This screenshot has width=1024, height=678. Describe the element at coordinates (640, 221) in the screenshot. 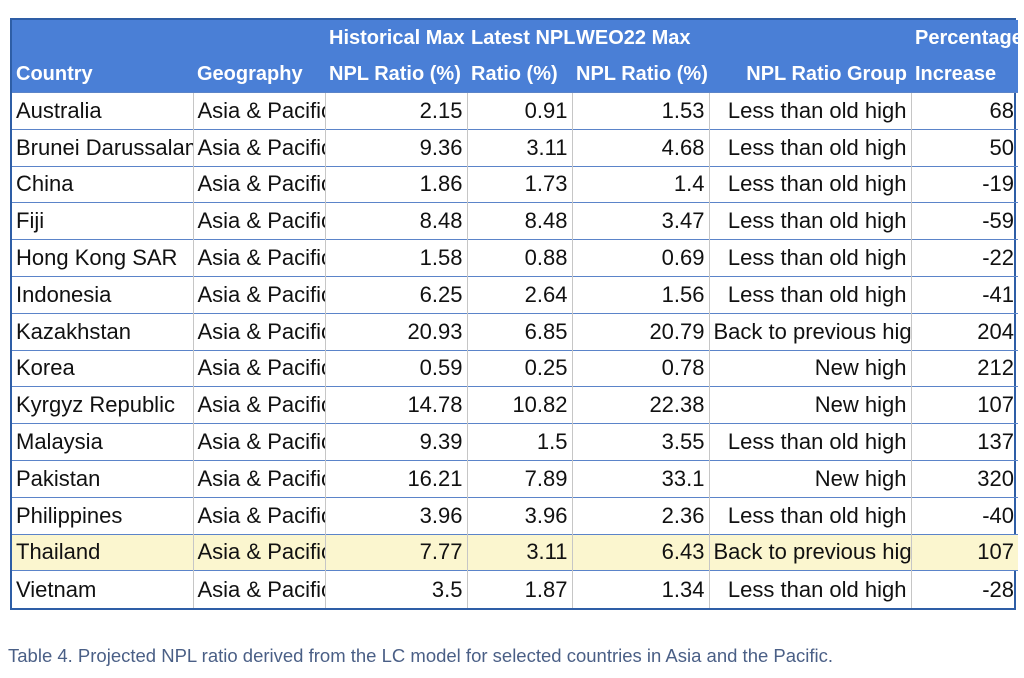

I see `cell-weo22-max: 3.47` at that location.